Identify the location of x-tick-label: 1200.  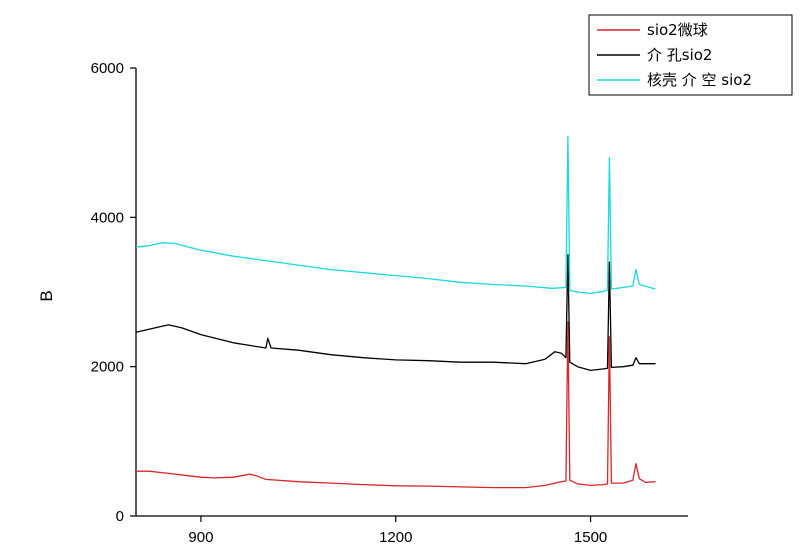
(395, 537).